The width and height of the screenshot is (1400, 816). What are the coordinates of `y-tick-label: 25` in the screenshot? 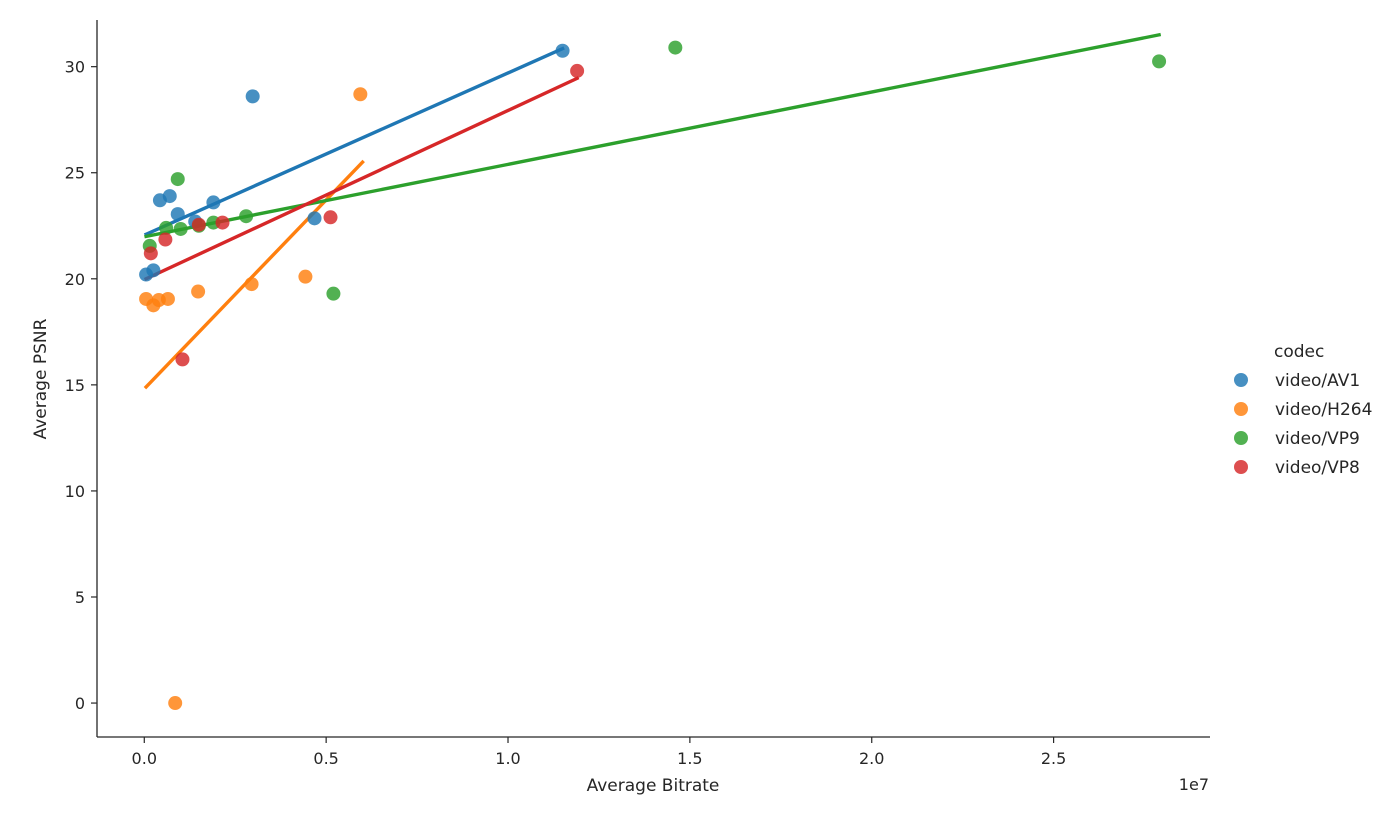 It's located at (75, 173).